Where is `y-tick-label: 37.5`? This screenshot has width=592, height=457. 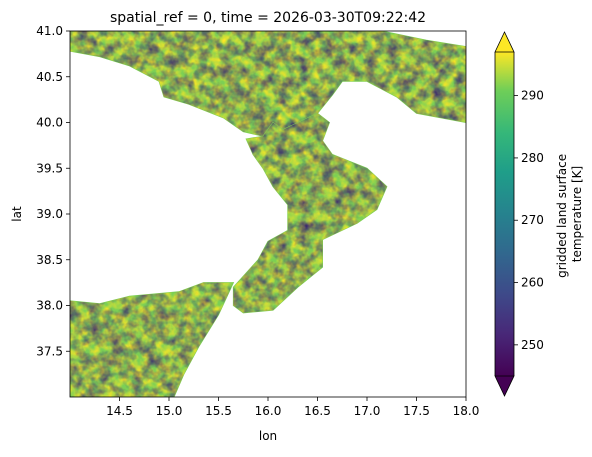
y-tick-label: 37.5 is located at coordinates (49, 351).